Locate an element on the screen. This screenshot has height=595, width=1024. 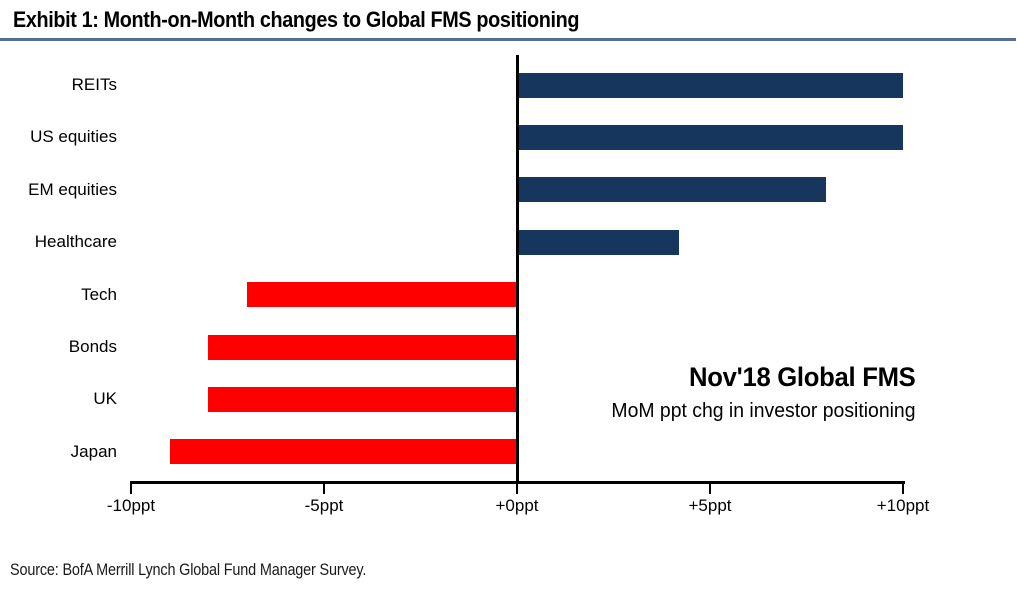
bar-us-equities is located at coordinates (710, 137).